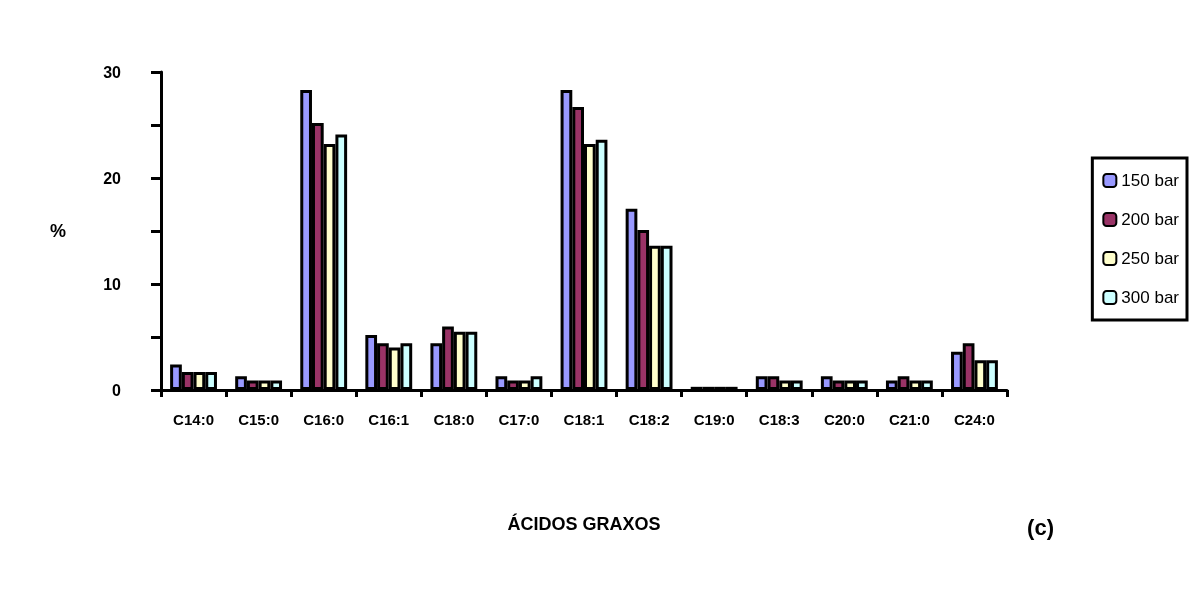  I want to click on x-tick-label: C16:1, so click(389, 419).